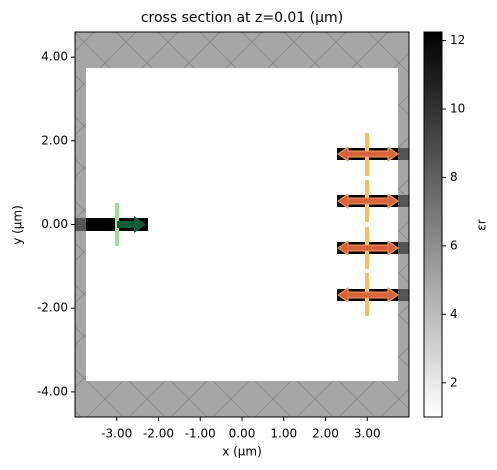 This screenshot has width=497, height=470. I want to click on colorbar-tick-label: 4, so click(454, 314).